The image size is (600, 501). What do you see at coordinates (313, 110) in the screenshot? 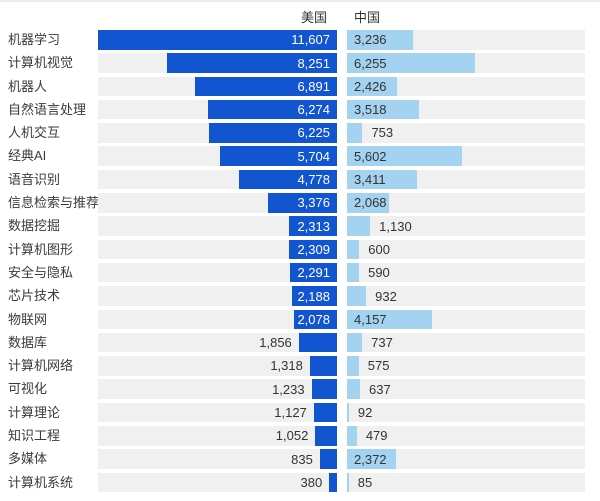
I see `usa-value: 6,274` at bounding box center [313, 110].